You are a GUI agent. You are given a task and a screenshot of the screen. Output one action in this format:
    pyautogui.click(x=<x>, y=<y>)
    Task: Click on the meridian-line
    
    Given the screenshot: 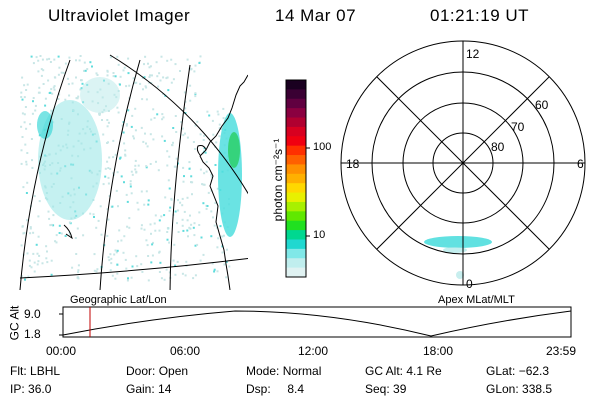 What is the action you would take?
    pyautogui.click(x=120, y=174)
    